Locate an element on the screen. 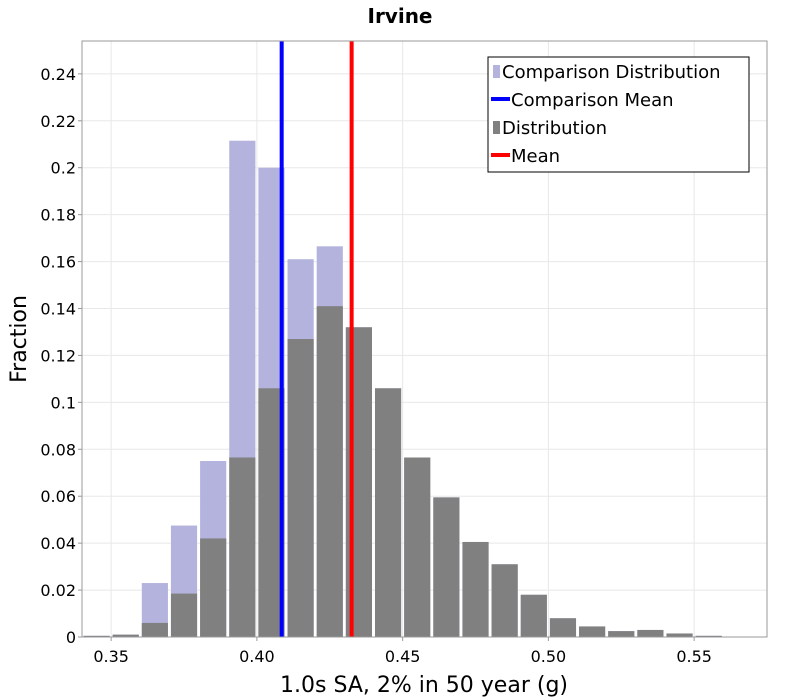 Image resolution: width=800 pixels, height=700 pixels. y-tick-label: 0.16 is located at coordinates (58, 262).